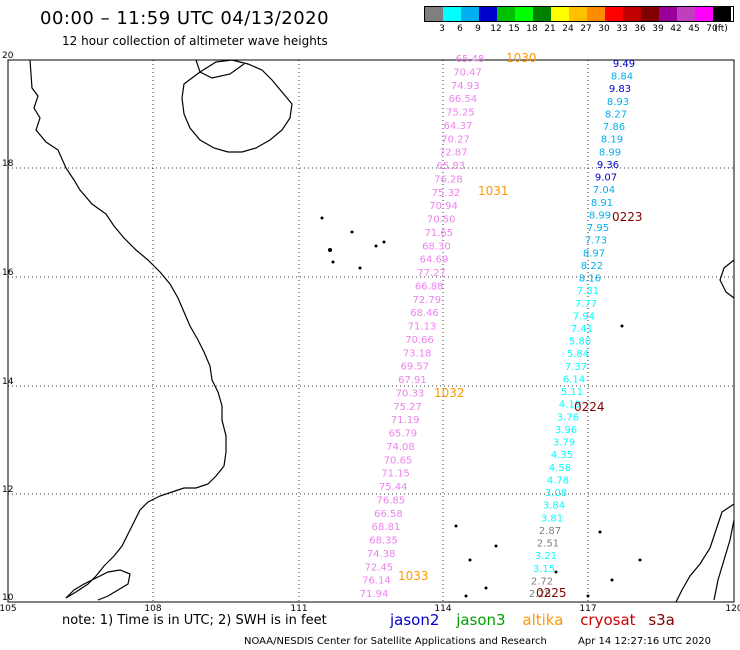 This screenshot has height=650, width=740. I want to click on longitude-label: 105, so click(8, 609).